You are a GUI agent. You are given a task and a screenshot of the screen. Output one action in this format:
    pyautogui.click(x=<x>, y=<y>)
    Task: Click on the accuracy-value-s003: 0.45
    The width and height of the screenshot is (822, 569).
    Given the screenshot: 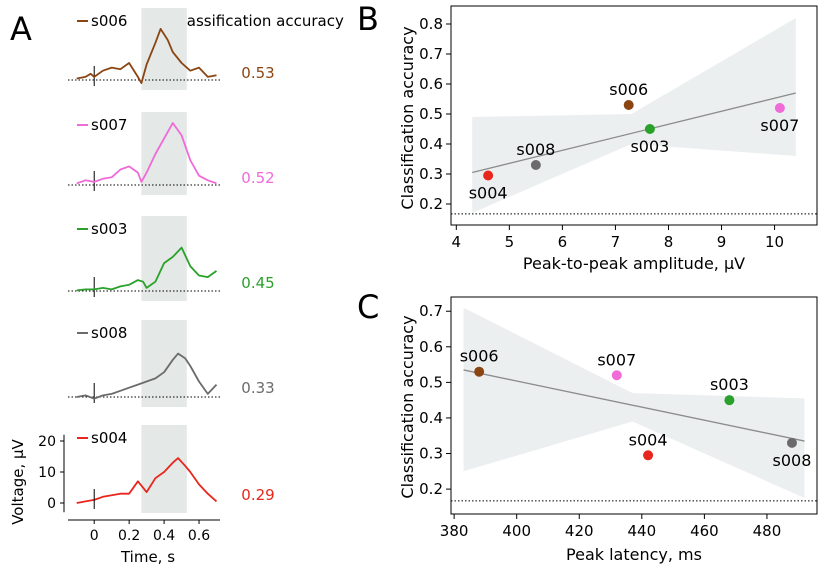 What is the action you would take?
    pyautogui.click(x=257, y=283)
    